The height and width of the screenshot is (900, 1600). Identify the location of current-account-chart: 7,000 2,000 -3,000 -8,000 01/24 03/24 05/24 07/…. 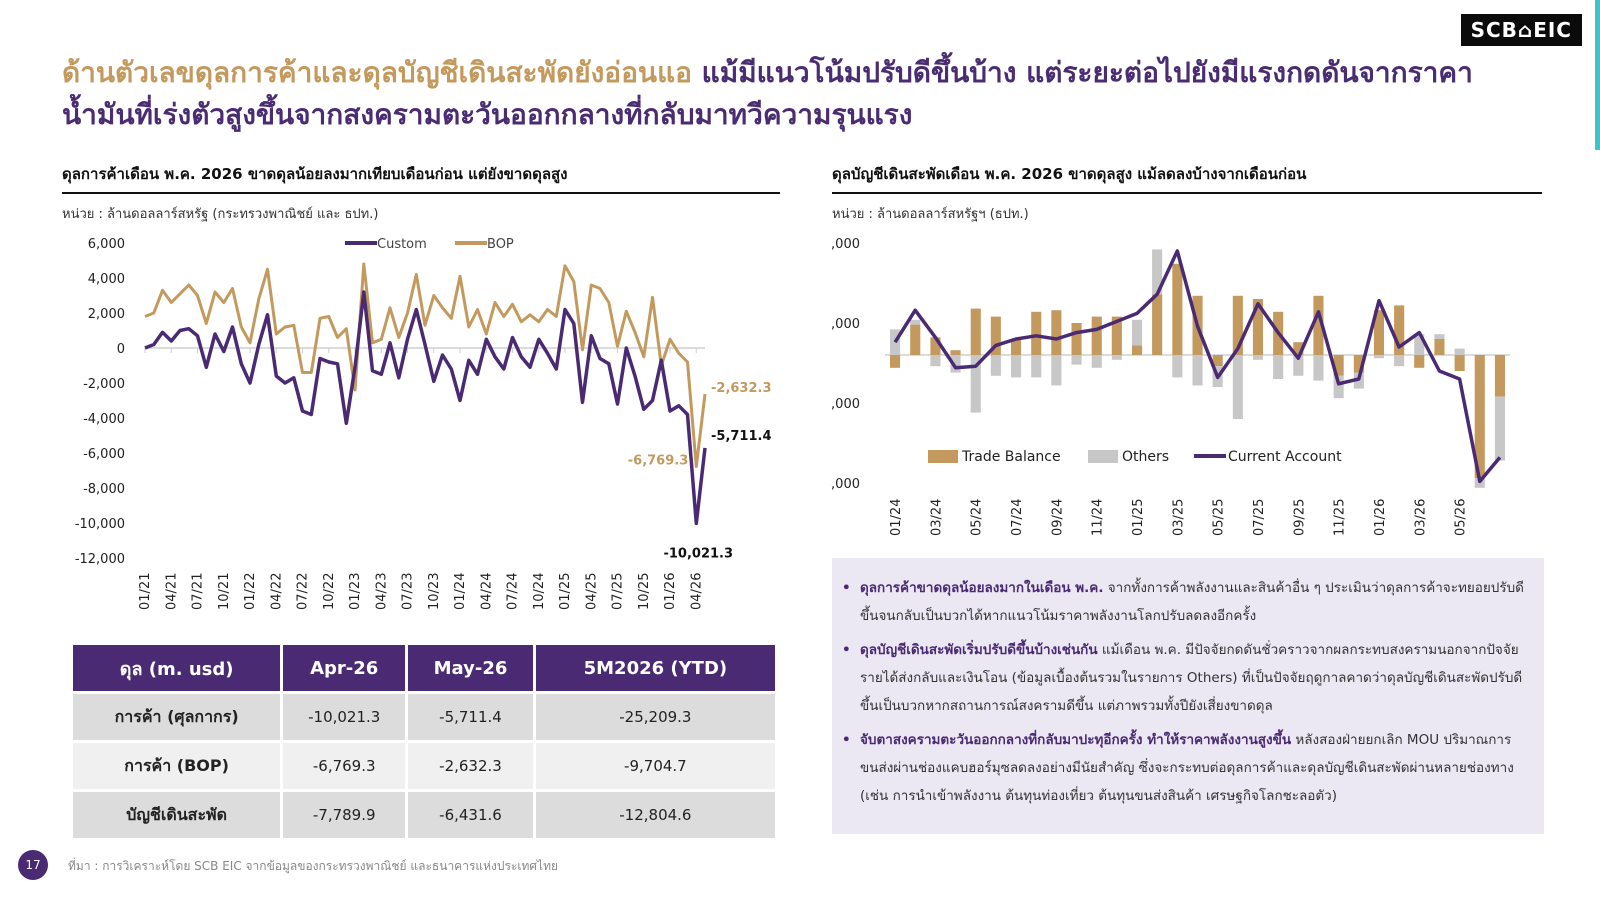
(1170, 386).